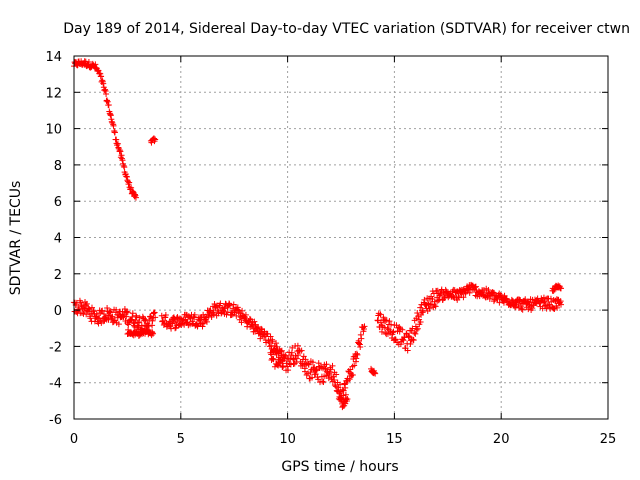  Describe the element at coordinates (53, 130) in the screenshot. I see `y-tick-label: 10` at that location.